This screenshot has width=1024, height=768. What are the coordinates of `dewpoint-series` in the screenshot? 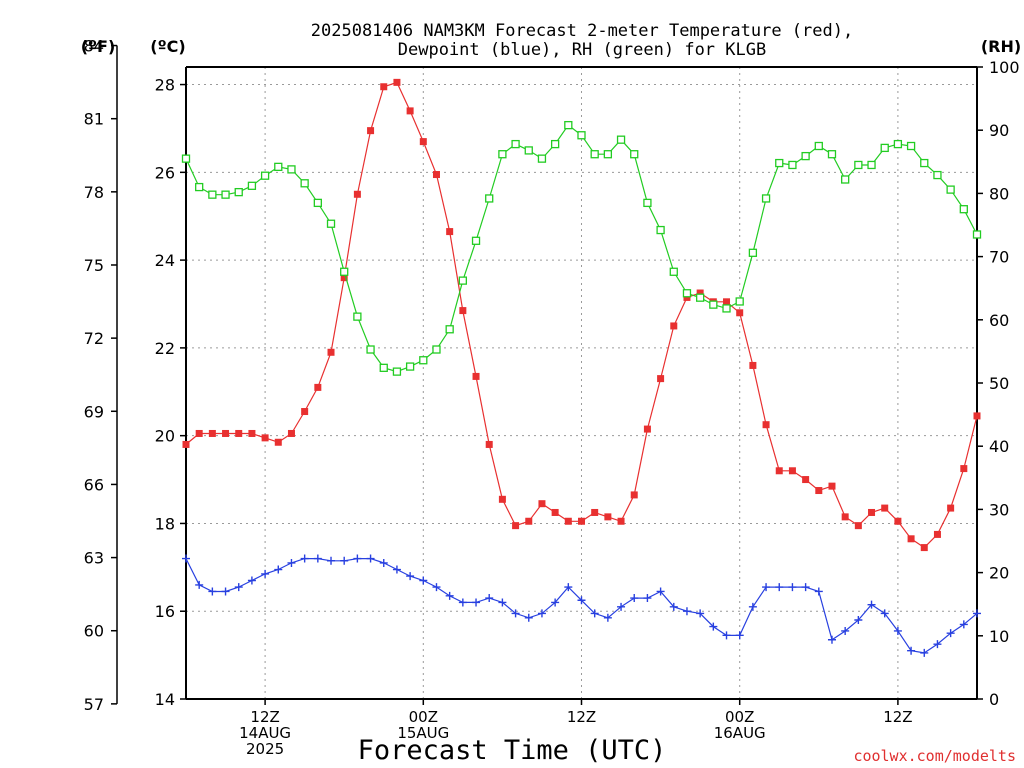 It's located at (581, 605).